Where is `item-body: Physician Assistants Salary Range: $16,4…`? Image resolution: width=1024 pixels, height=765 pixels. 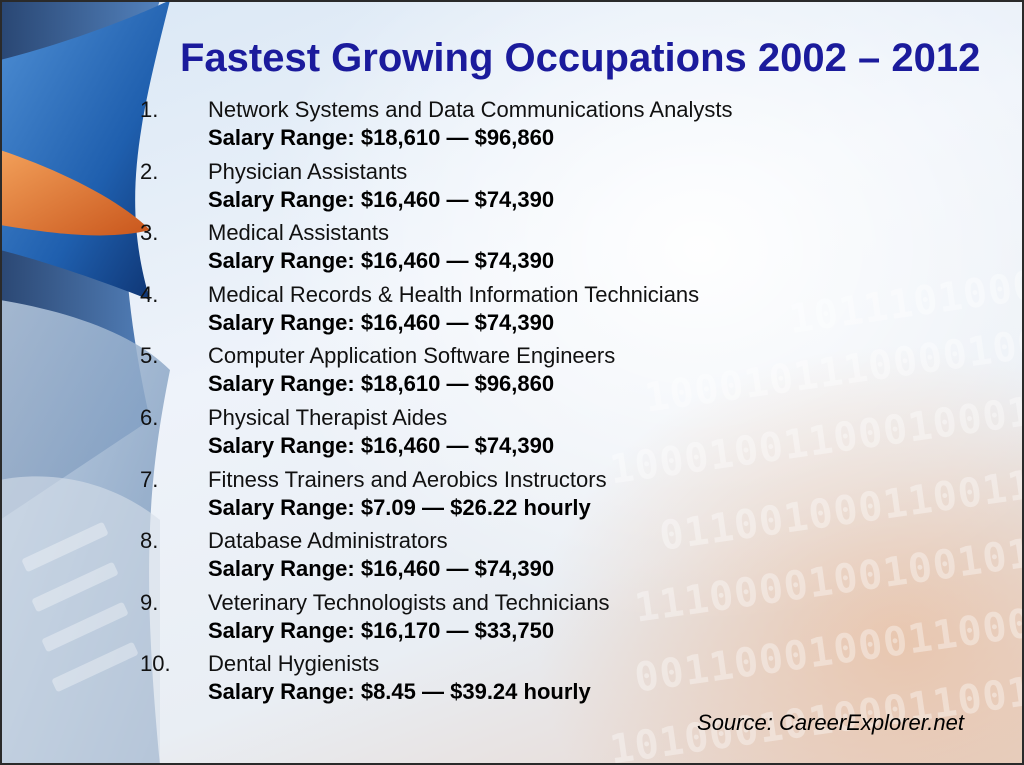 item-body: Physician Assistants Salary Range: $16,4… is located at coordinates (604, 189).